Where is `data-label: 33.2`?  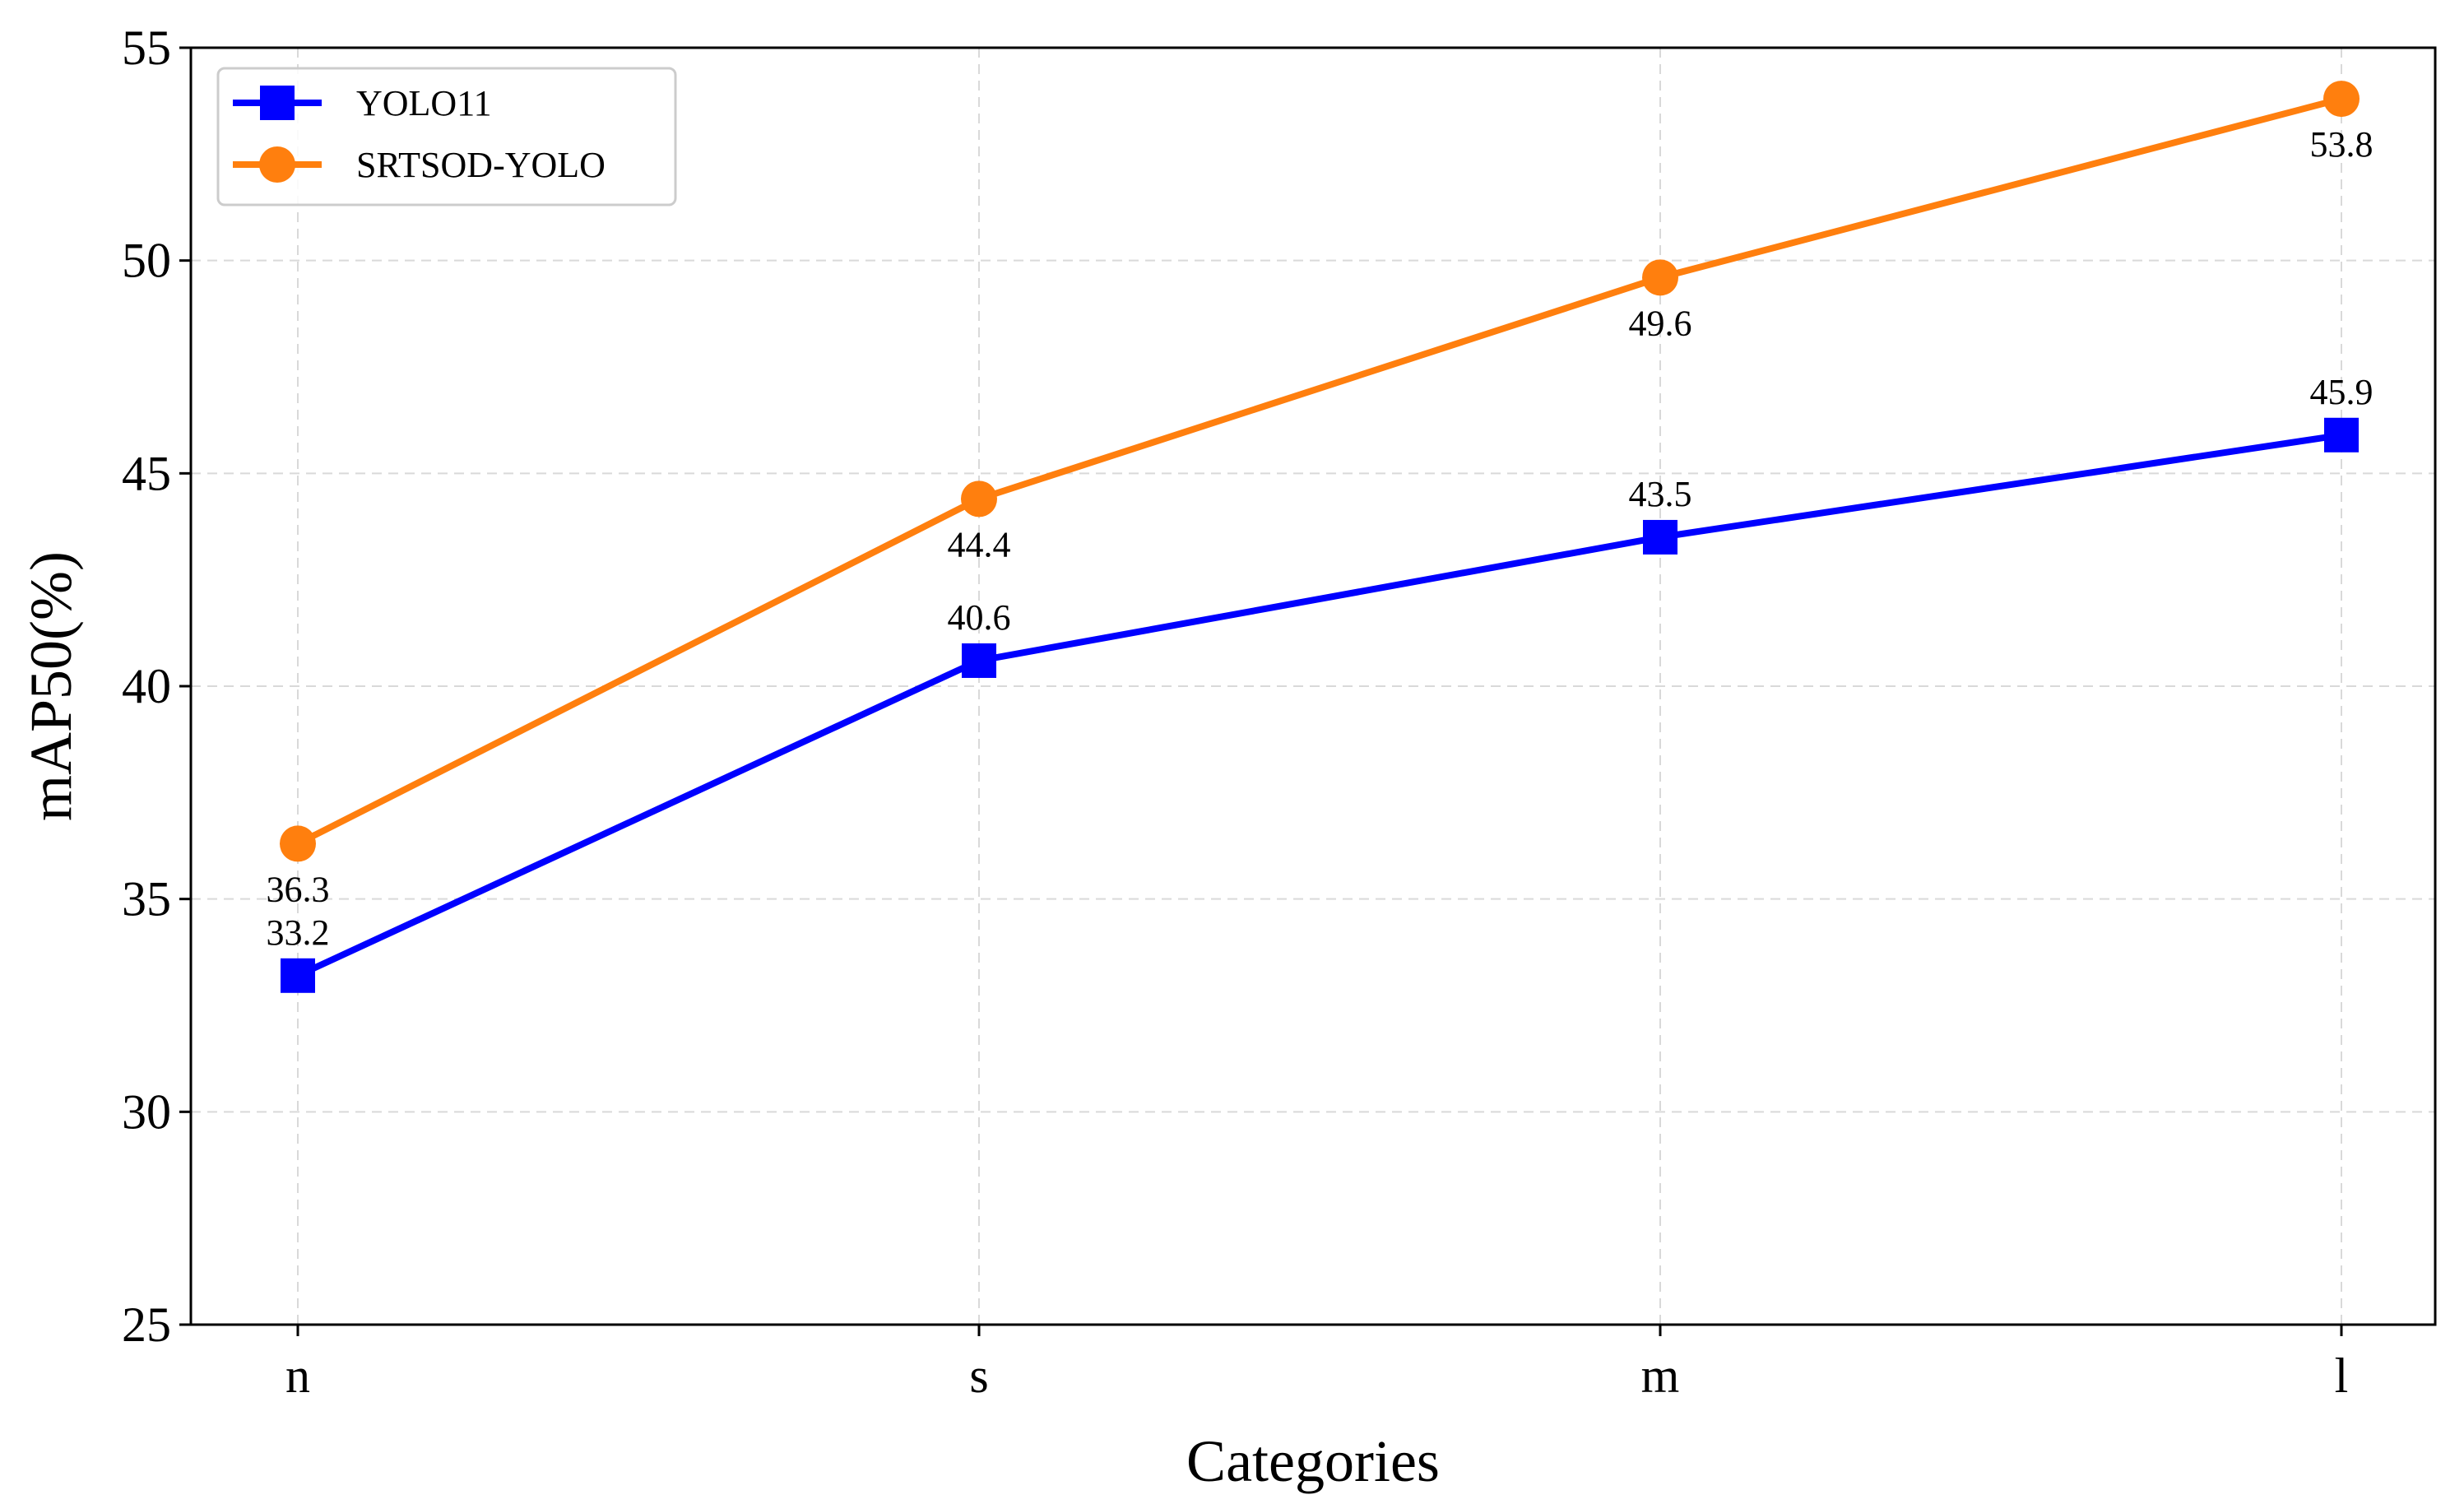 data-label: 33.2 is located at coordinates (298, 933).